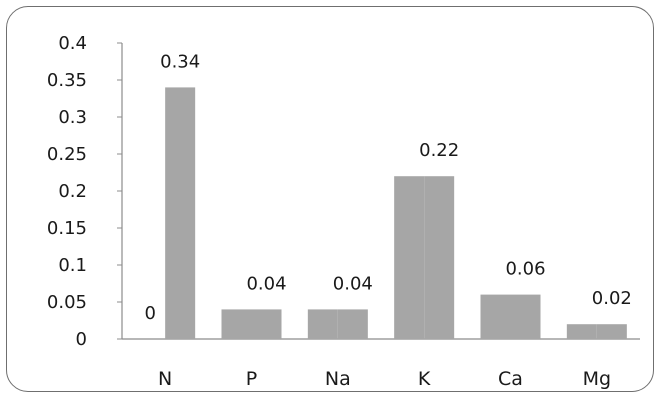 This screenshot has height=400, width=663. I want to click on data-label: 0.22, so click(439, 150).